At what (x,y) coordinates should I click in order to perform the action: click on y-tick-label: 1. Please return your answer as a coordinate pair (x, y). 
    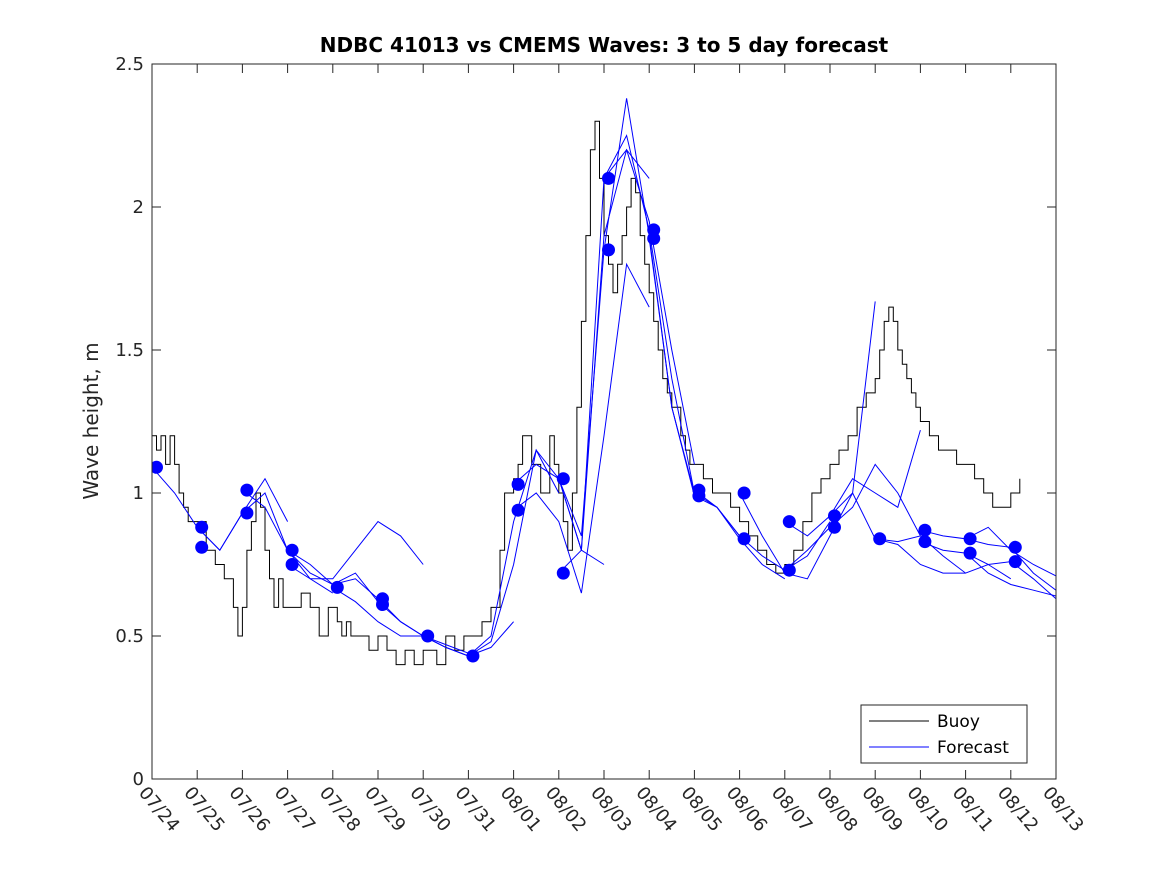
    Looking at the image, I should click on (138, 493).